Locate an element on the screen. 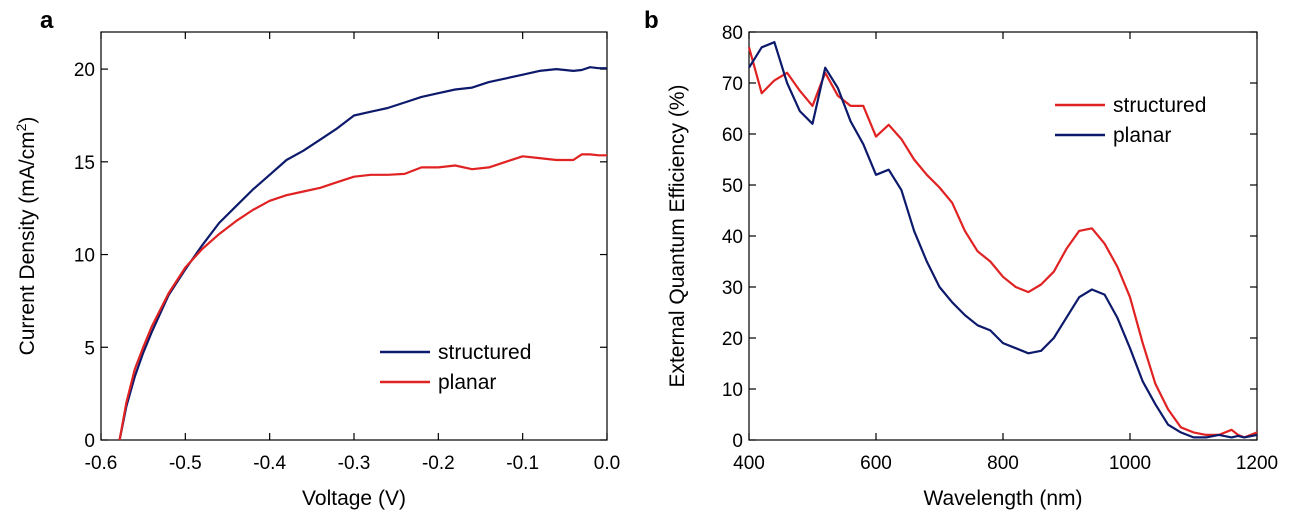  panel-letter: b is located at coordinates (651, 20).